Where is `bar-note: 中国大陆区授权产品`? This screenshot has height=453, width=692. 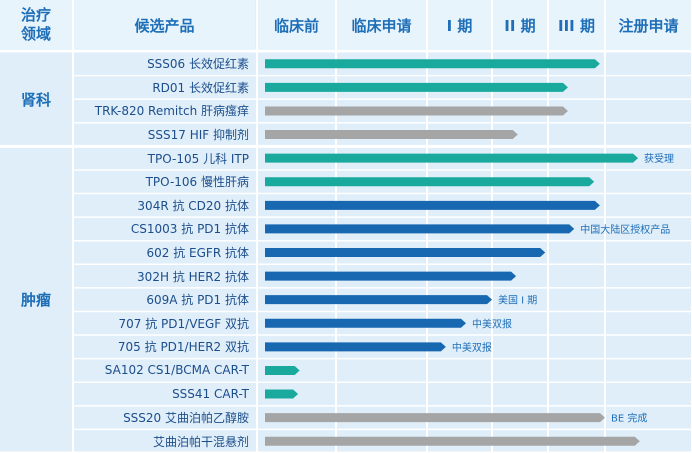 bar-note: 中国大陆区授权产品 is located at coordinates (625, 229).